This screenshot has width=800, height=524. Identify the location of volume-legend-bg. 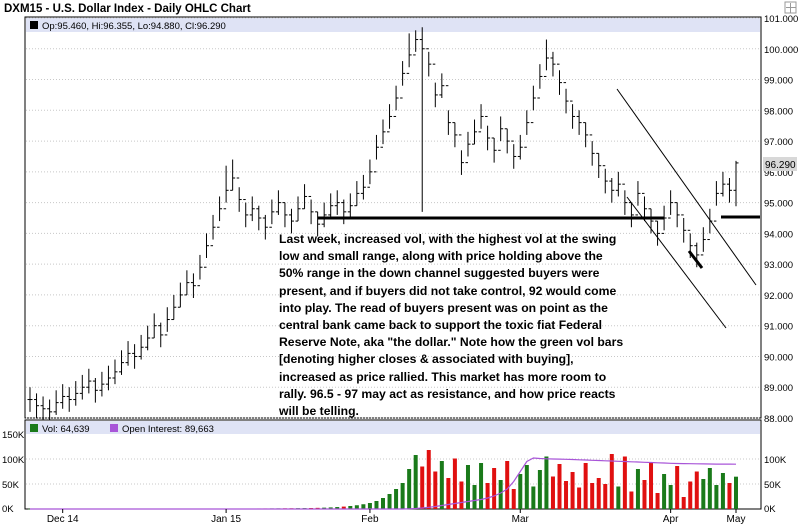
(393, 427).